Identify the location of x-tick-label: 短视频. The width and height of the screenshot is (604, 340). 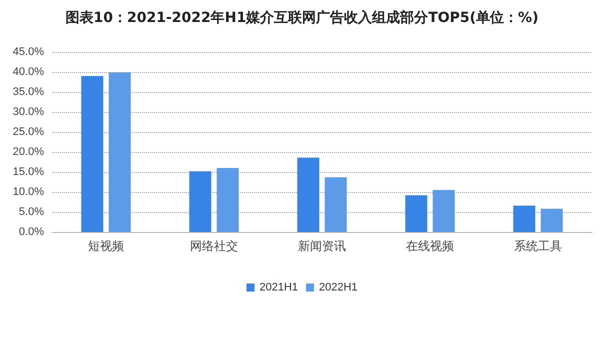
(106, 246).